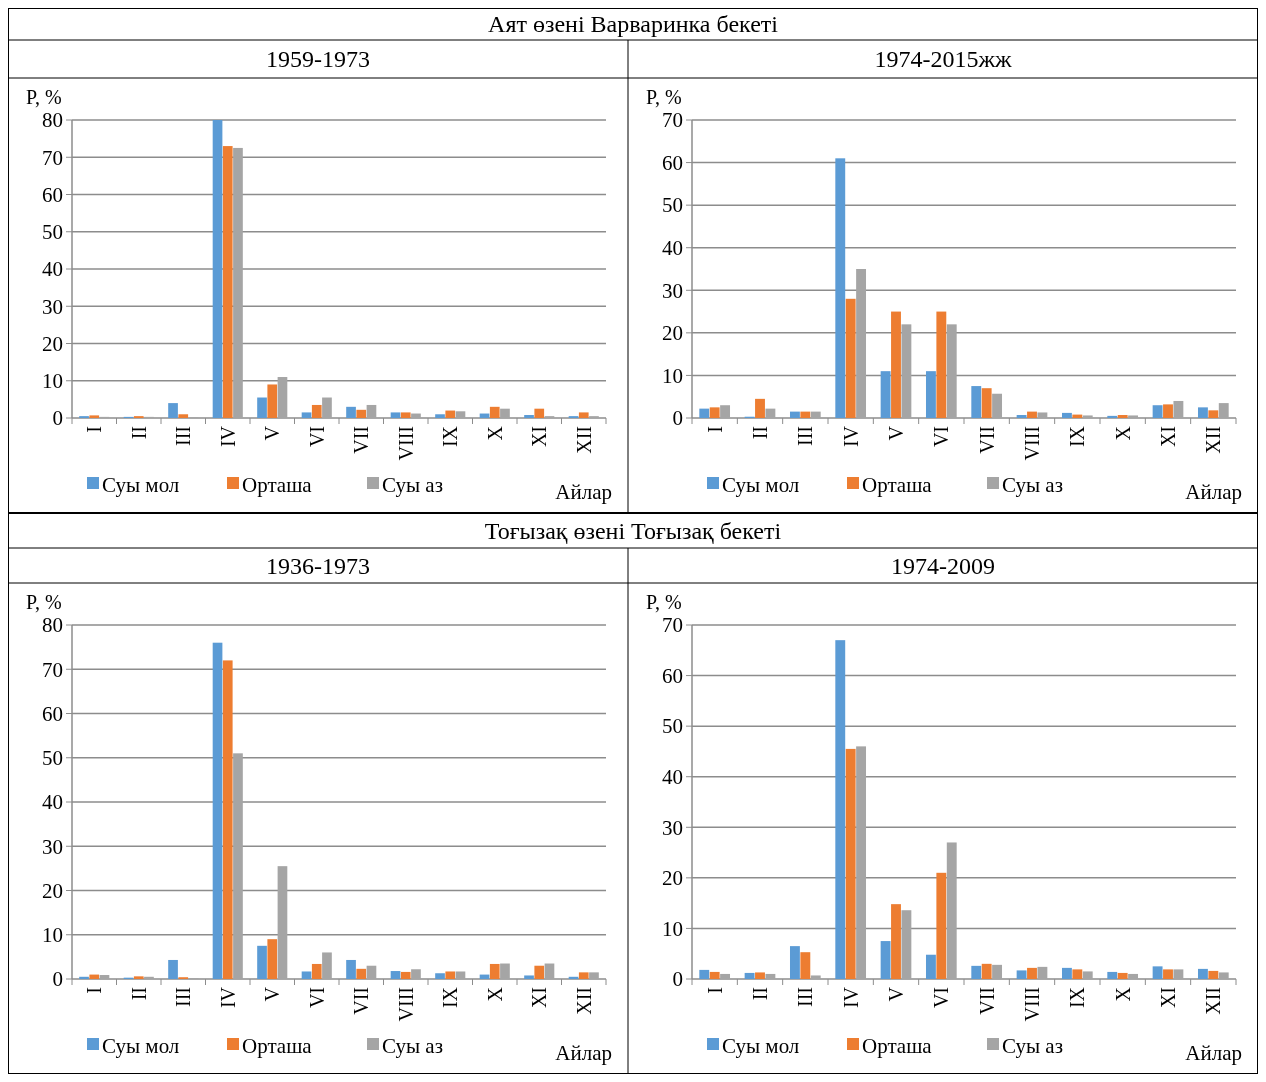 The width and height of the screenshot is (1266, 1082). I want to click on y-tick-label: 20, so click(672, 333).